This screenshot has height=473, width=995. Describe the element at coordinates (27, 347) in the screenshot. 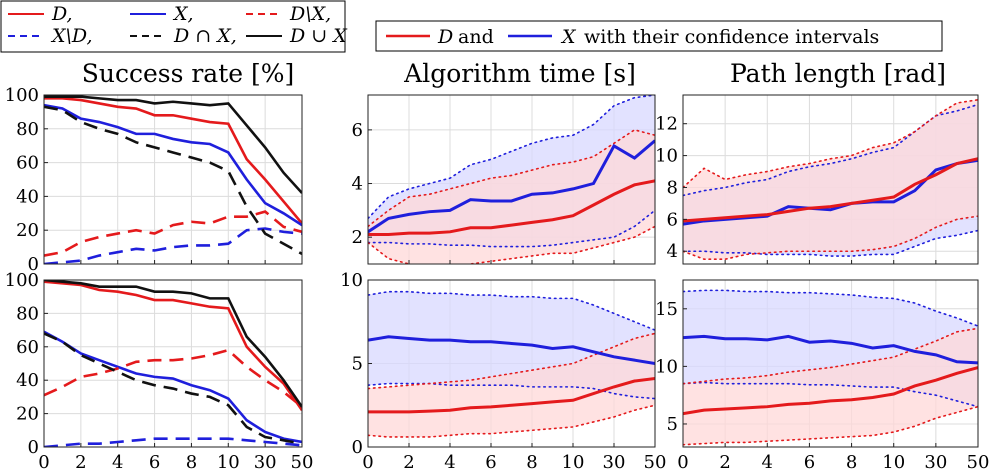

I see `ytick-label: 60` at that location.